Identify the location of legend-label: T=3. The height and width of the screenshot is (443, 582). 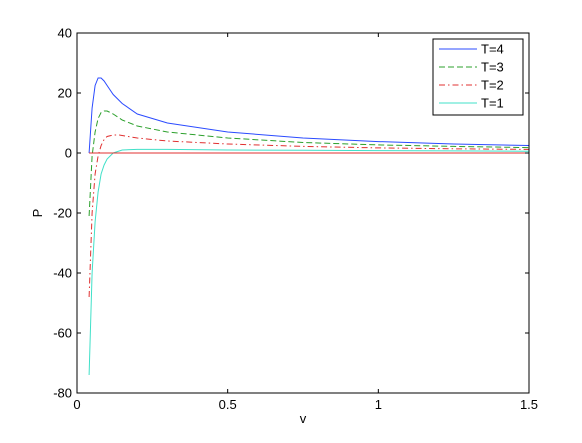
(492, 67).